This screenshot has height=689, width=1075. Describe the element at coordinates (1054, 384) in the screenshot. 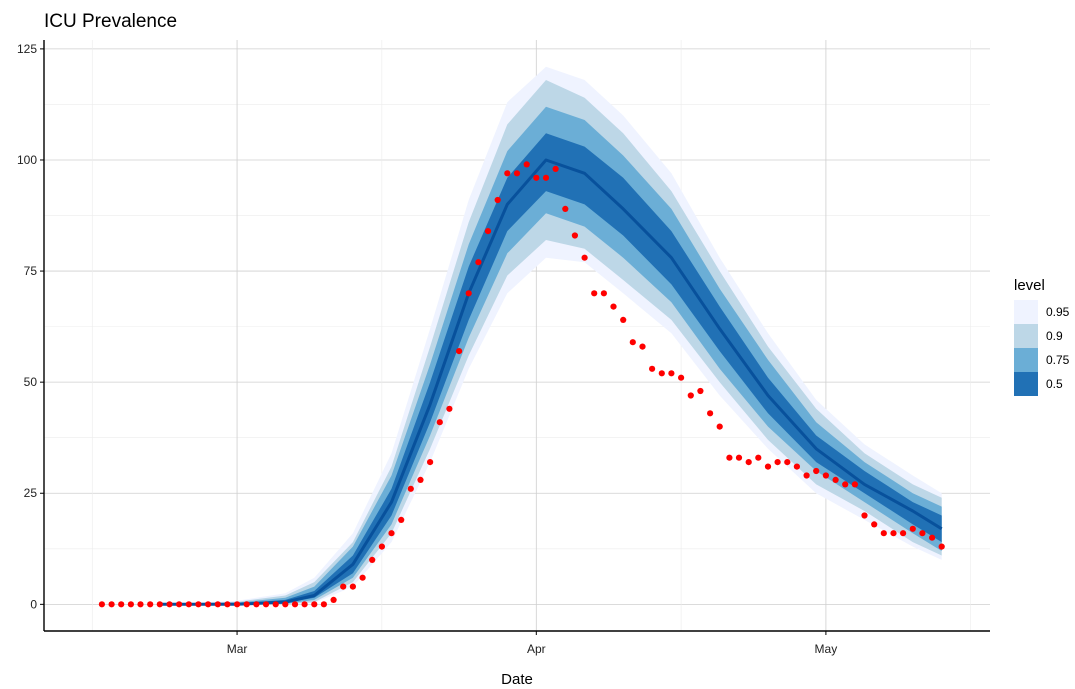

I see `legend-label: 0.5` at that location.